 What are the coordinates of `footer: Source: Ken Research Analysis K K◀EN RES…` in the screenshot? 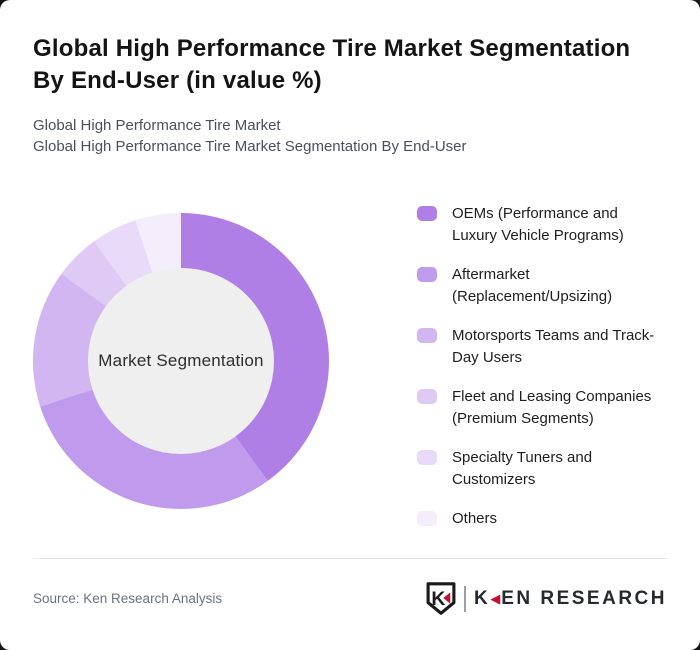 It's located at (350, 587).